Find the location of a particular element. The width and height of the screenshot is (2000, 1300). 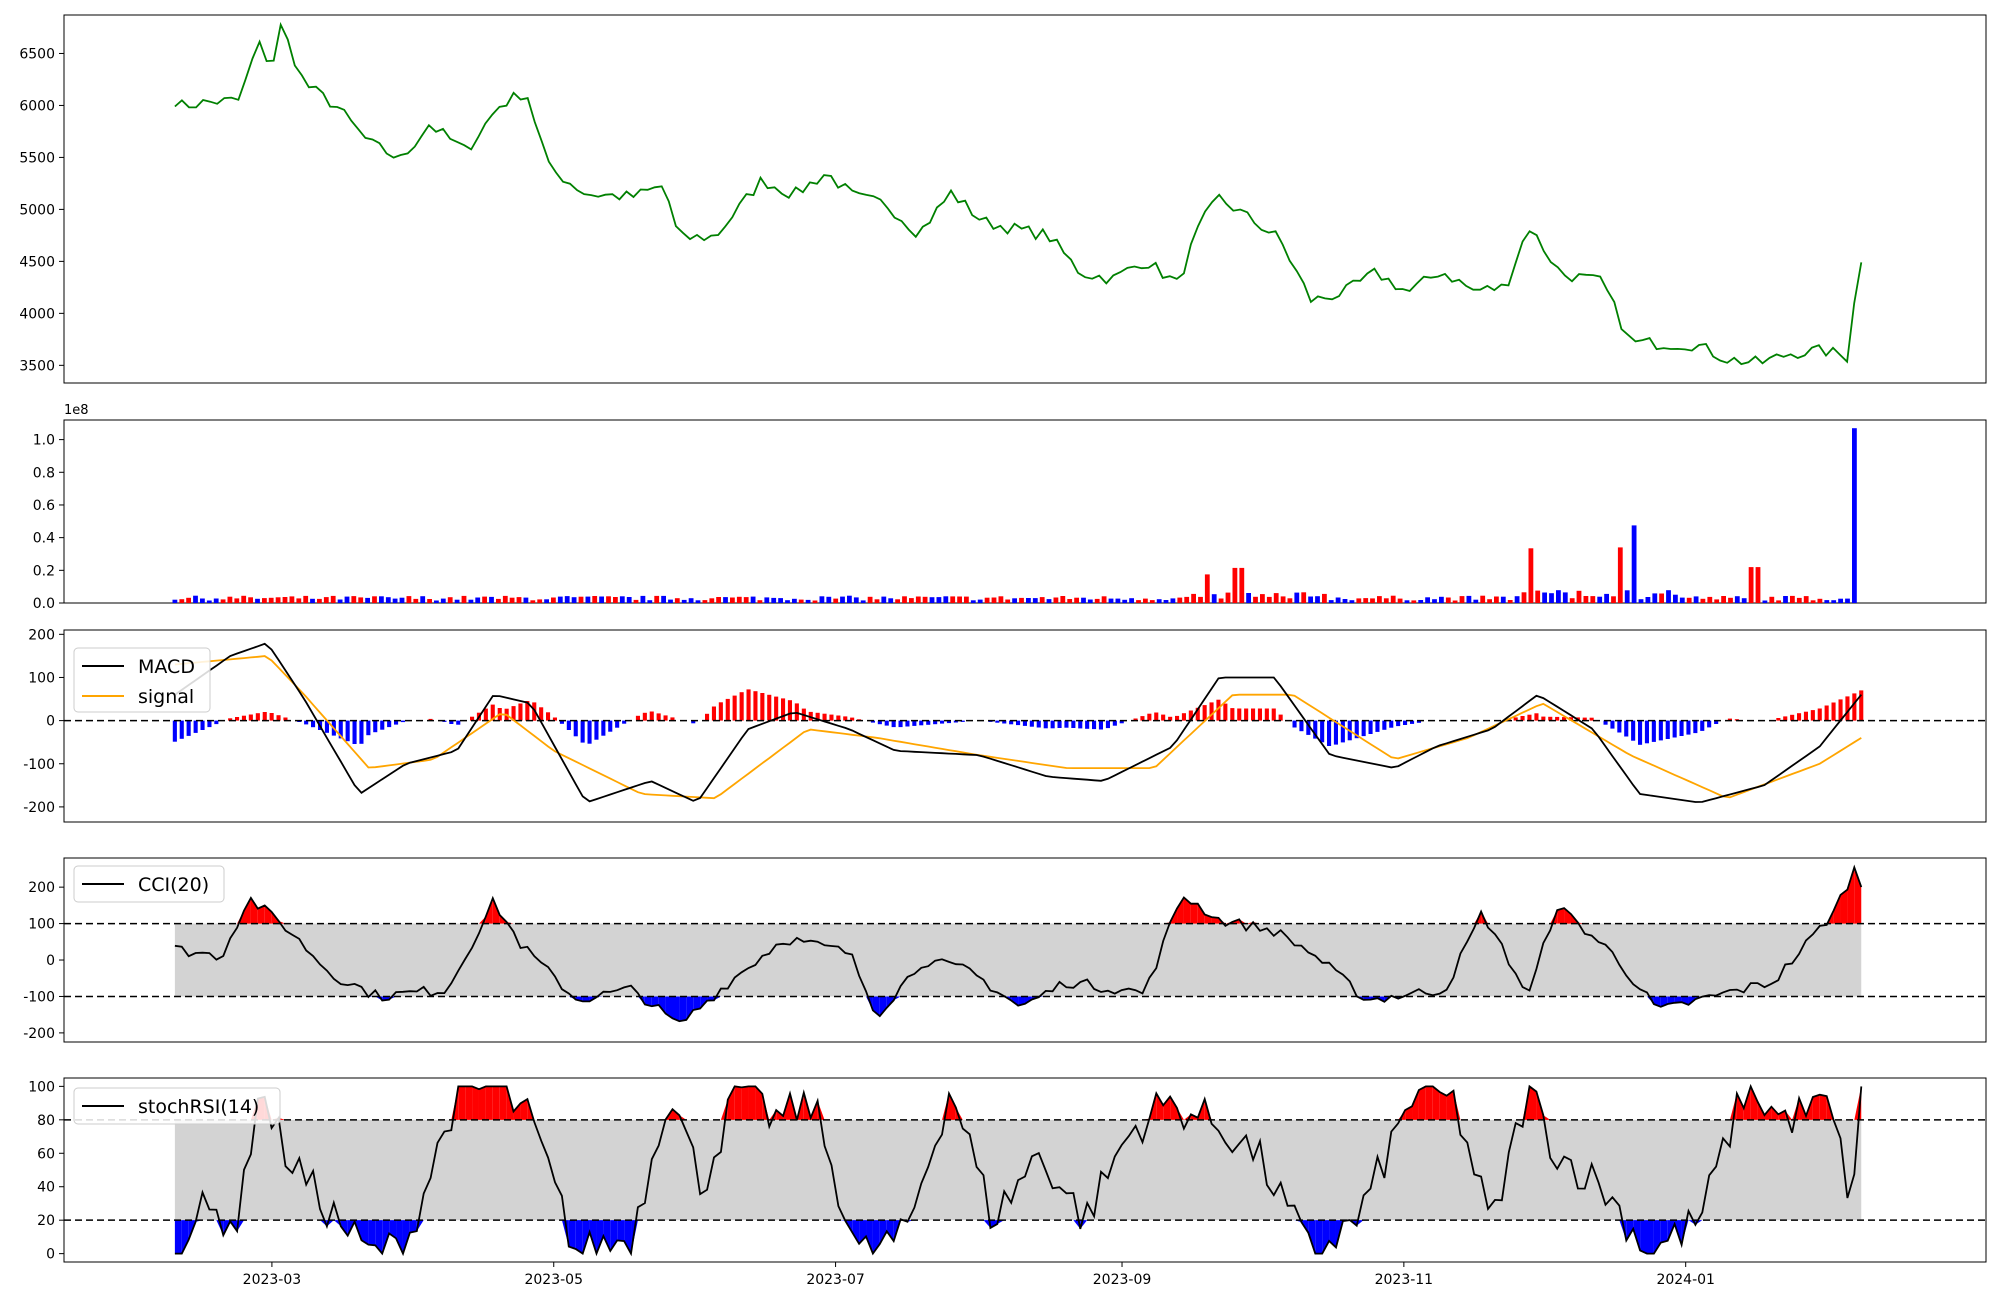

legend-label-cci: CCI(20) is located at coordinates (173, 885).